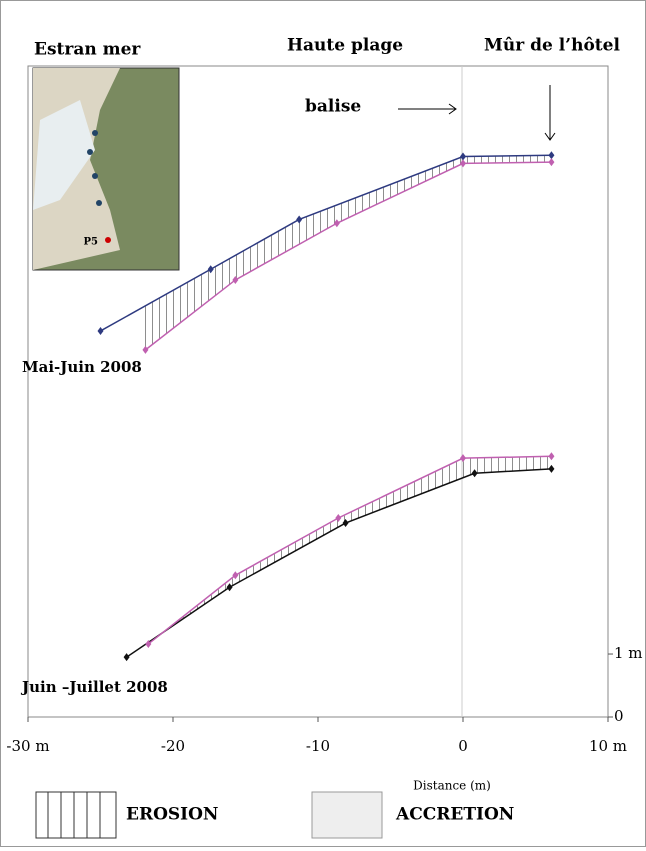 This screenshot has height=851, width=646. What do you see at coordinates (172, 815) in the screenshot?
I see `legend-label: EROSION` at bounding box center [172, 815].